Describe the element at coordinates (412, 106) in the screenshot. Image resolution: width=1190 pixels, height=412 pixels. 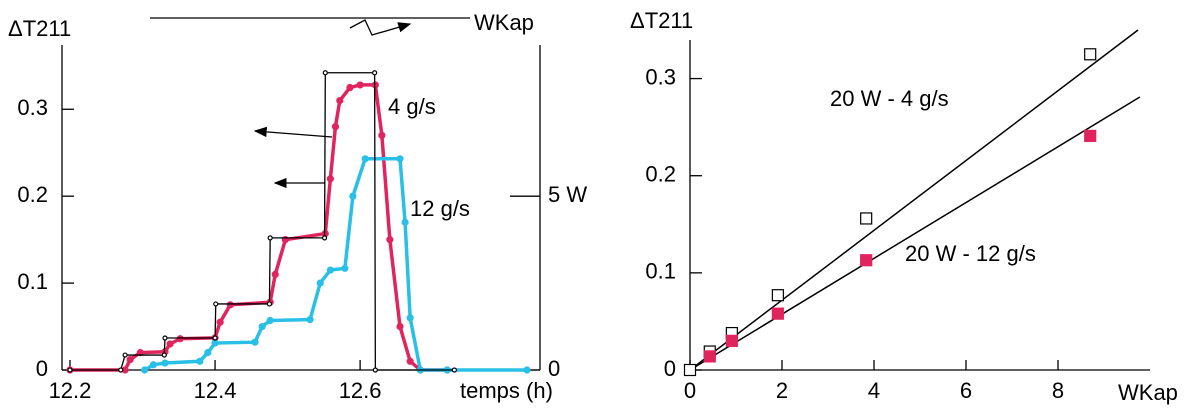
I see `curve-label: 4 g/s` at that location.